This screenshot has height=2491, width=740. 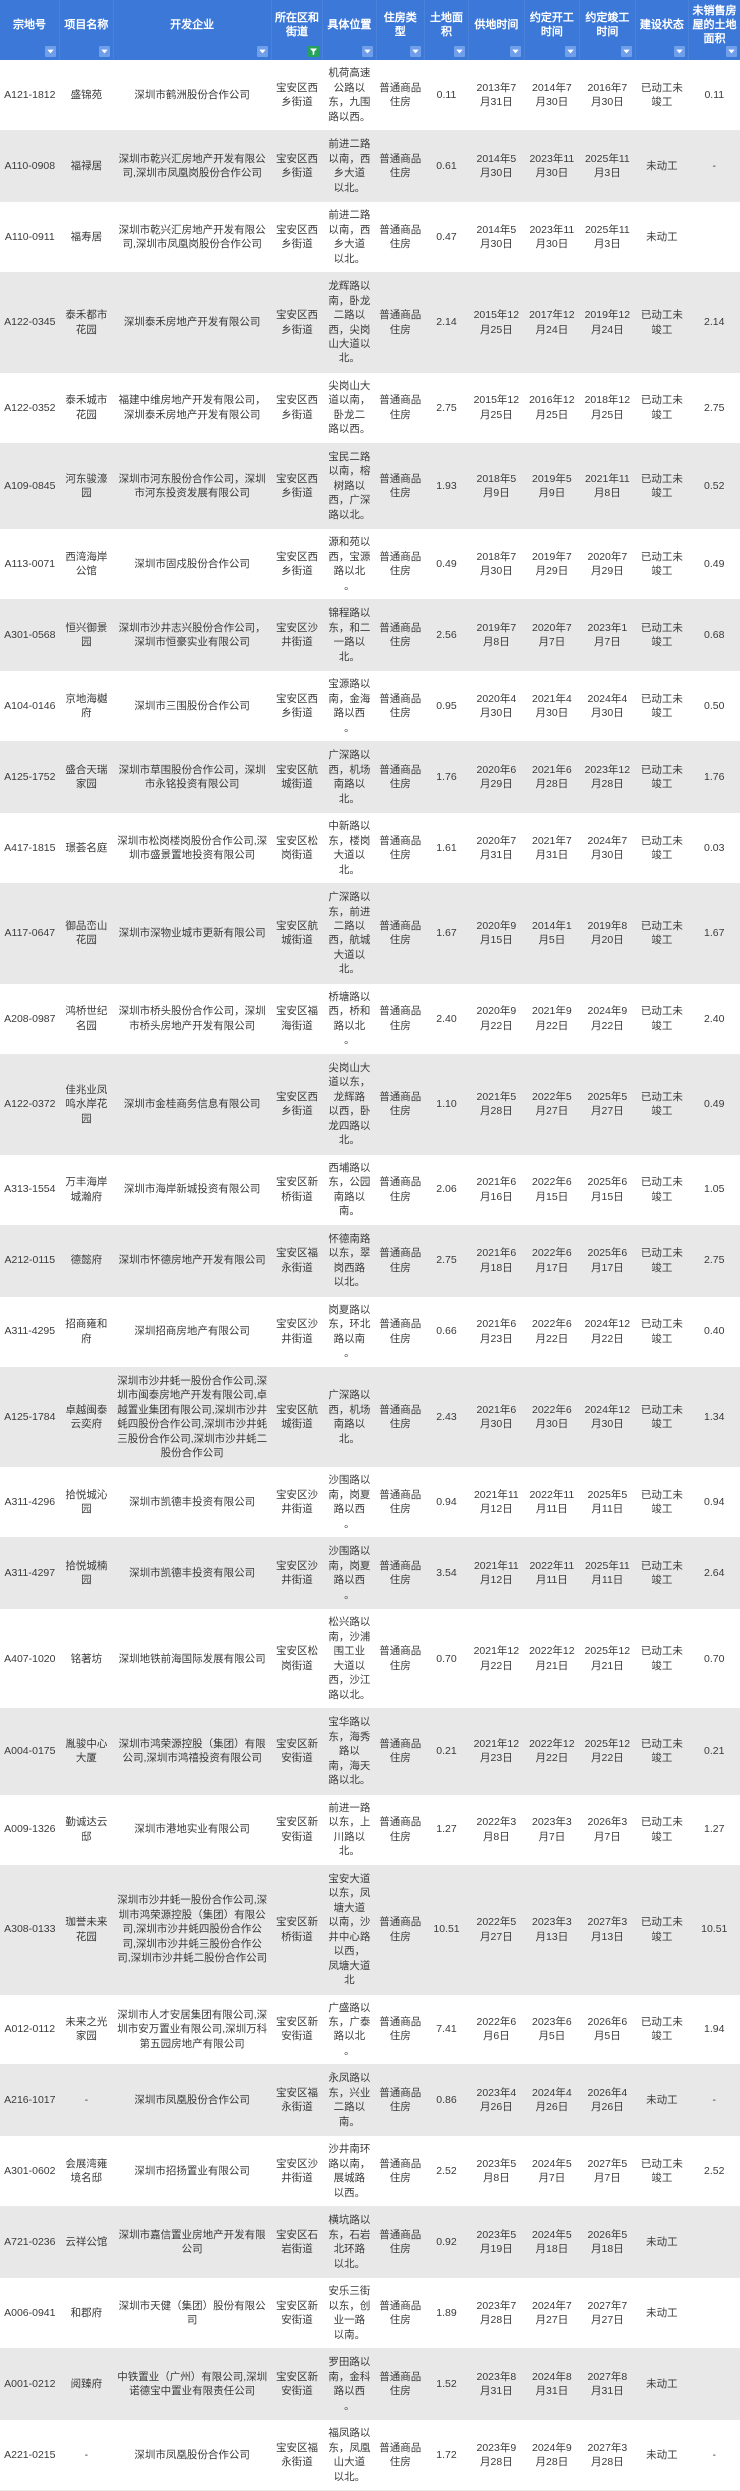 I want to click on cell-supply_date: 2021年6月30日, so click(x=496, y=1417).